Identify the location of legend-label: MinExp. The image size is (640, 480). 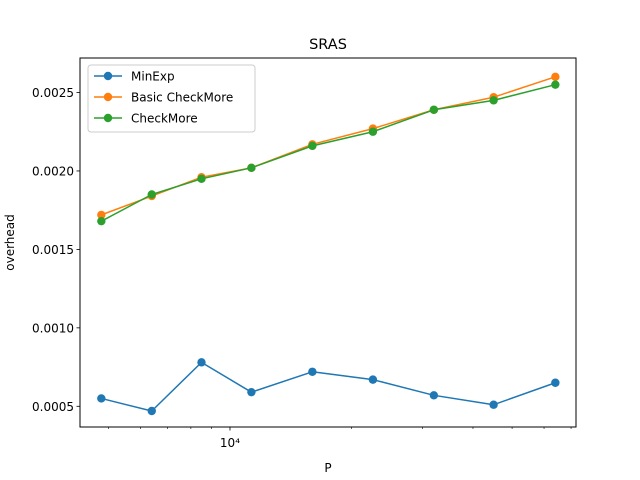
(153, 77).